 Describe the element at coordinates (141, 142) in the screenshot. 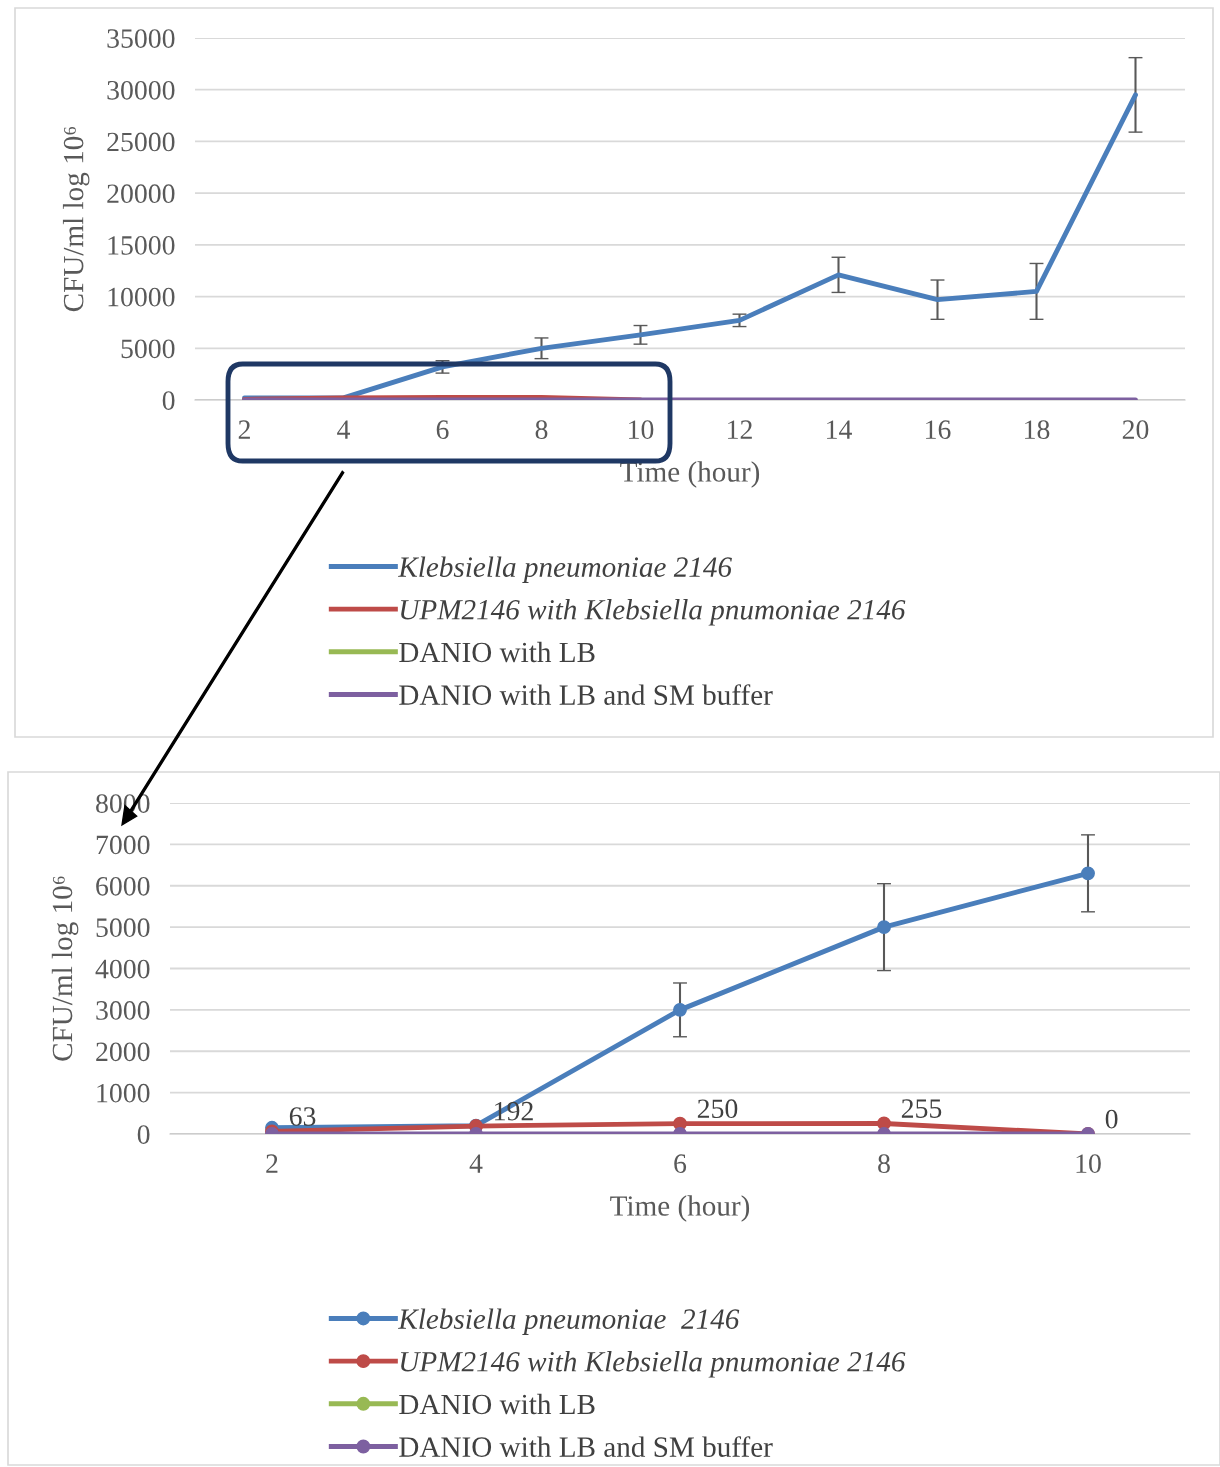

I see `y-tick-label: 25000` at that location.